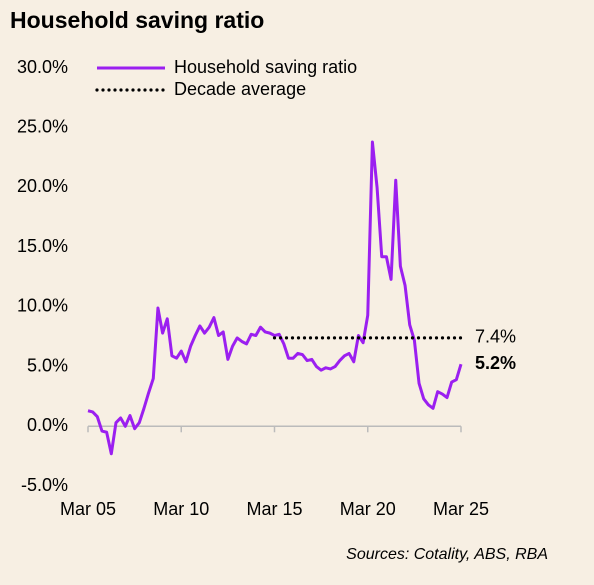 This screenshot has width=594, height=585. What do you see at coordinates (42, 126) in the screenshot?
I see `y-tick-label: 25.0%` at bounding box center [42, 126].